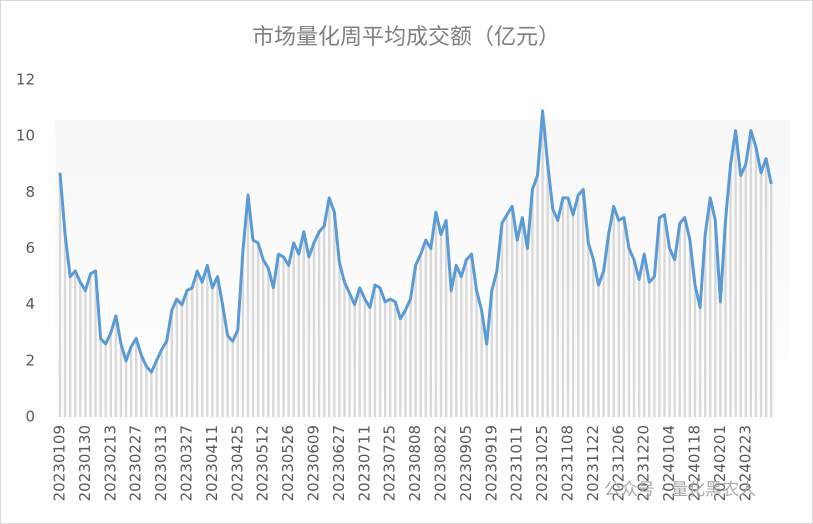  What do you see at coordinates (136, 463) in the screenshot?
I see `x-tick-label: 20230227` at bounding box center [136, 463].